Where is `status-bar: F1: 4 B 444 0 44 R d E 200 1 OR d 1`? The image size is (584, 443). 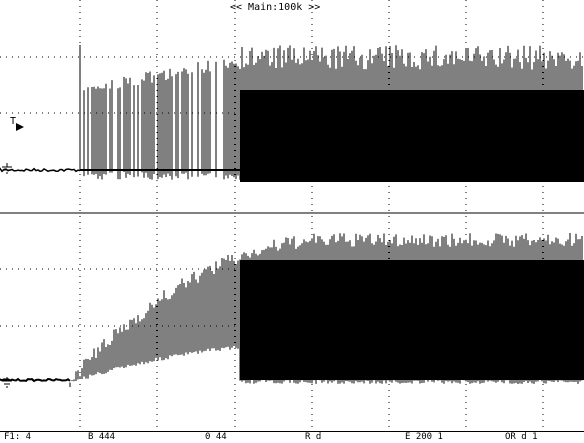
status-bar: F1: 4 B 444 0 44 R d E 200 1 OR d 1 is located at coordinates (292, 437).